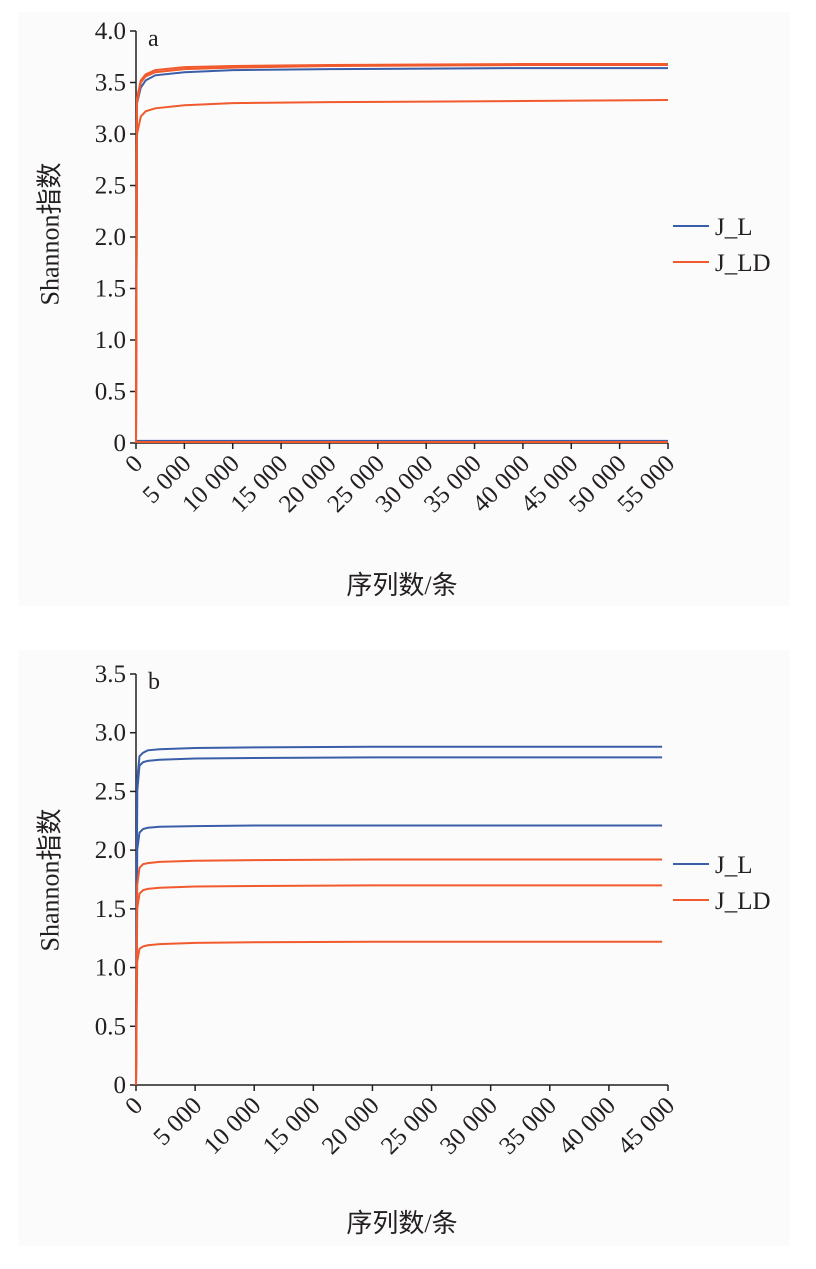  I want to click on x-tick-label: 10 000, so click(233, 1126).